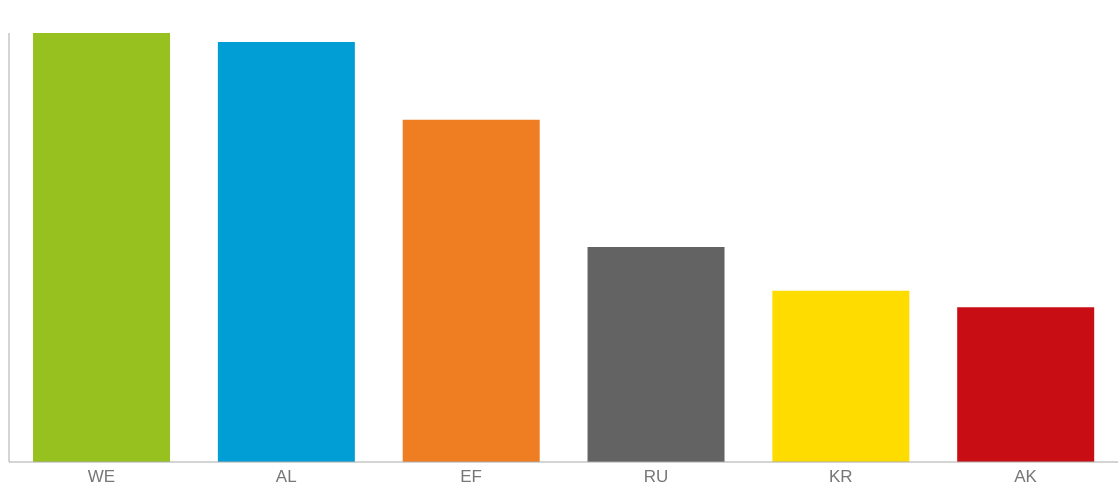 This screenshot has width=1118, height=482. Describe the element at coordinates (1026, 474) in the screenshot. I see `x-tick-label: AK` at that location.